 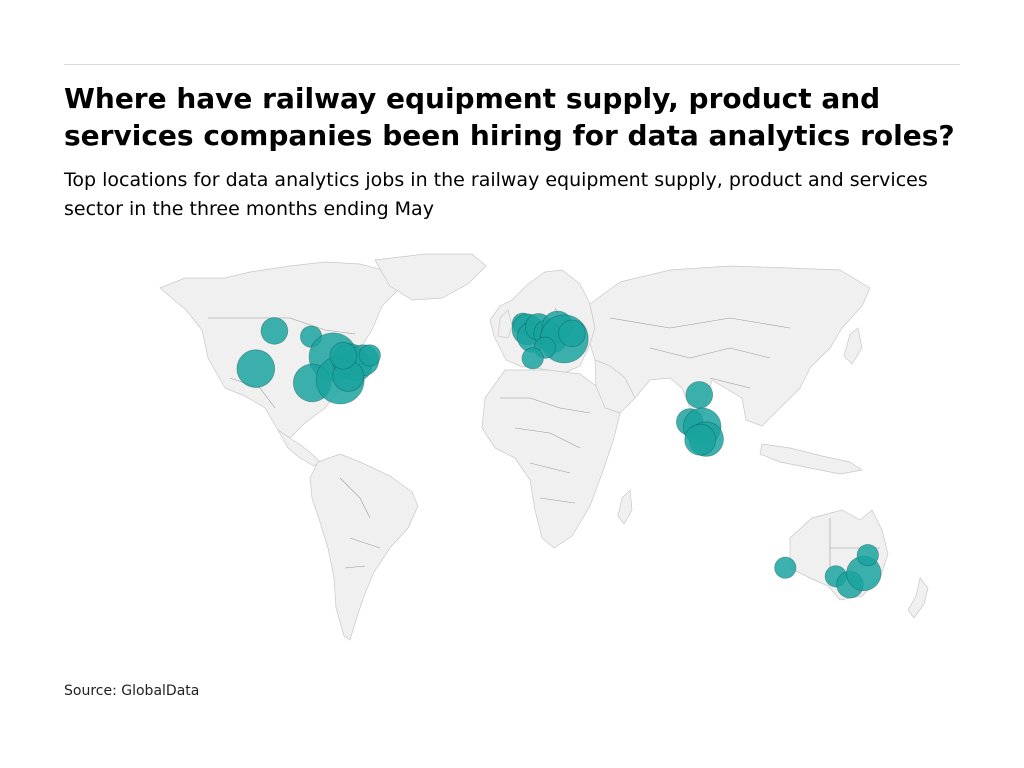 I want to click on land-greenland, so click(x=430, y=277).